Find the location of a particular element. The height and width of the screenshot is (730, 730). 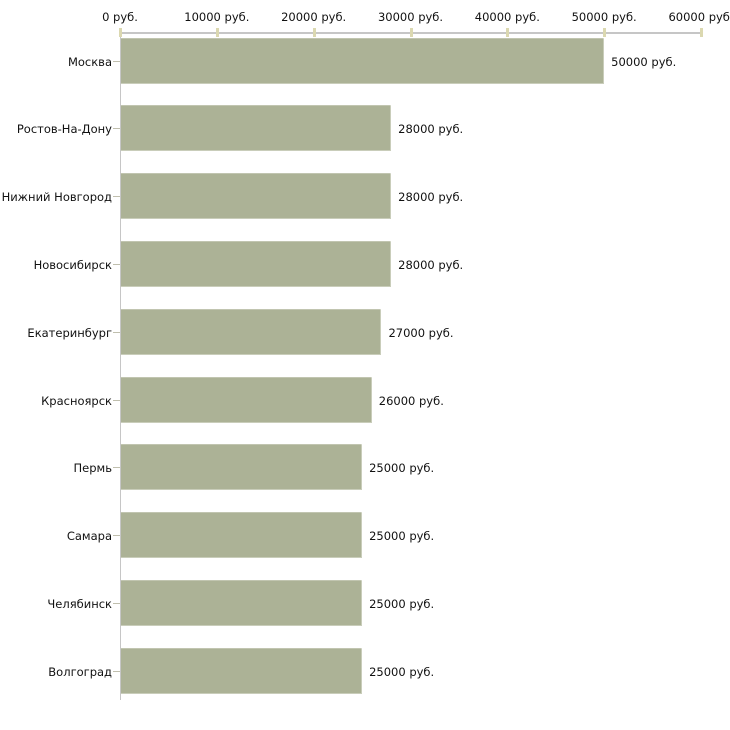

x-axis-tick-label: 0 руб. is located at coordinates (120, 17).